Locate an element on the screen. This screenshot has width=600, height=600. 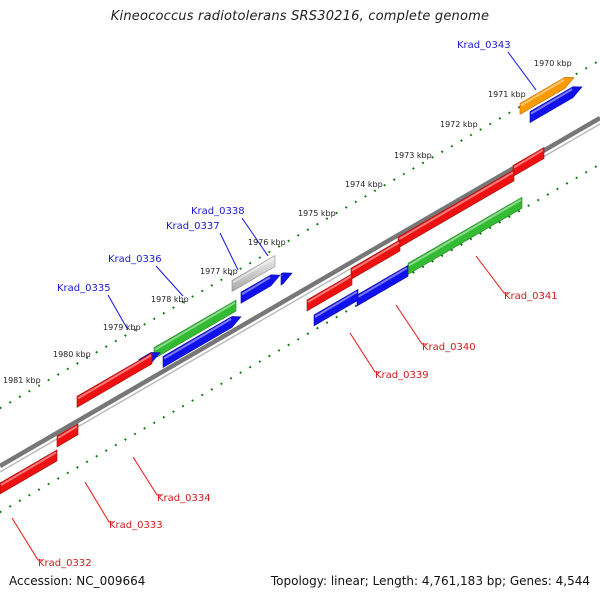
gene-label: Krad_0337 is located at coordinates (193, 226).